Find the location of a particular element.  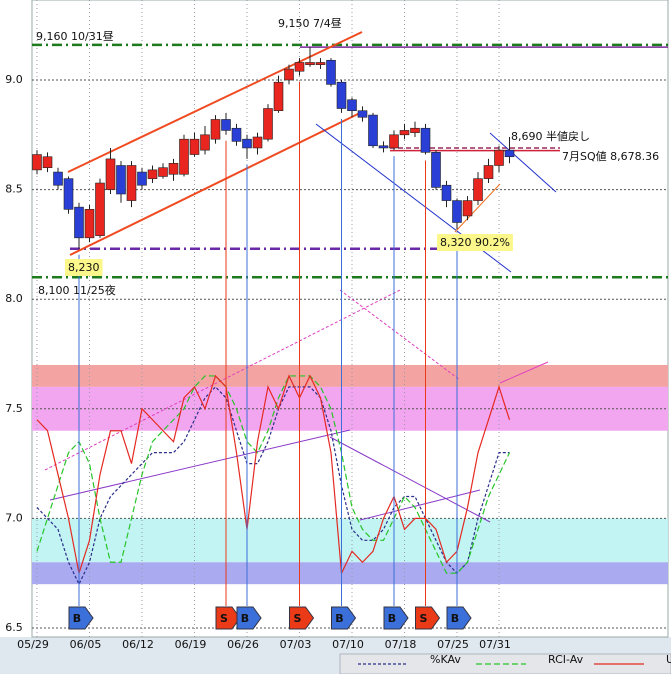

y-tick-label: 8.0 is located at coordinates (14, 298).